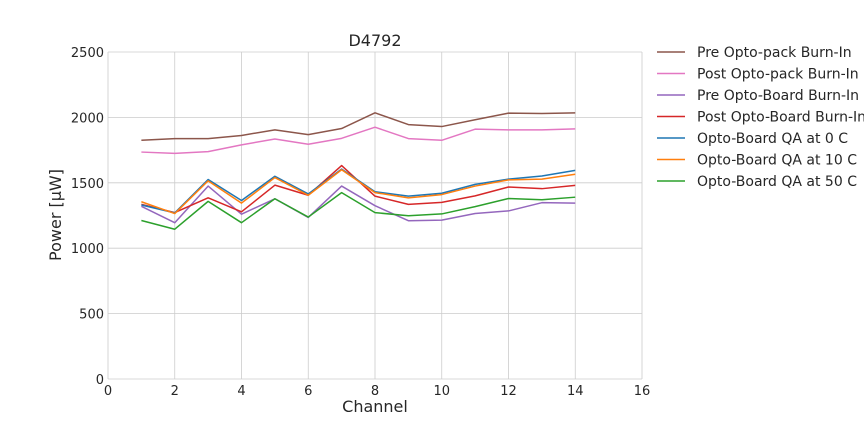 The image size is (864, 432). What do you see at coordinates (87, 118) in the screenshot?
I see `y-tick-label: 2000` at bounding box center [87, 118].